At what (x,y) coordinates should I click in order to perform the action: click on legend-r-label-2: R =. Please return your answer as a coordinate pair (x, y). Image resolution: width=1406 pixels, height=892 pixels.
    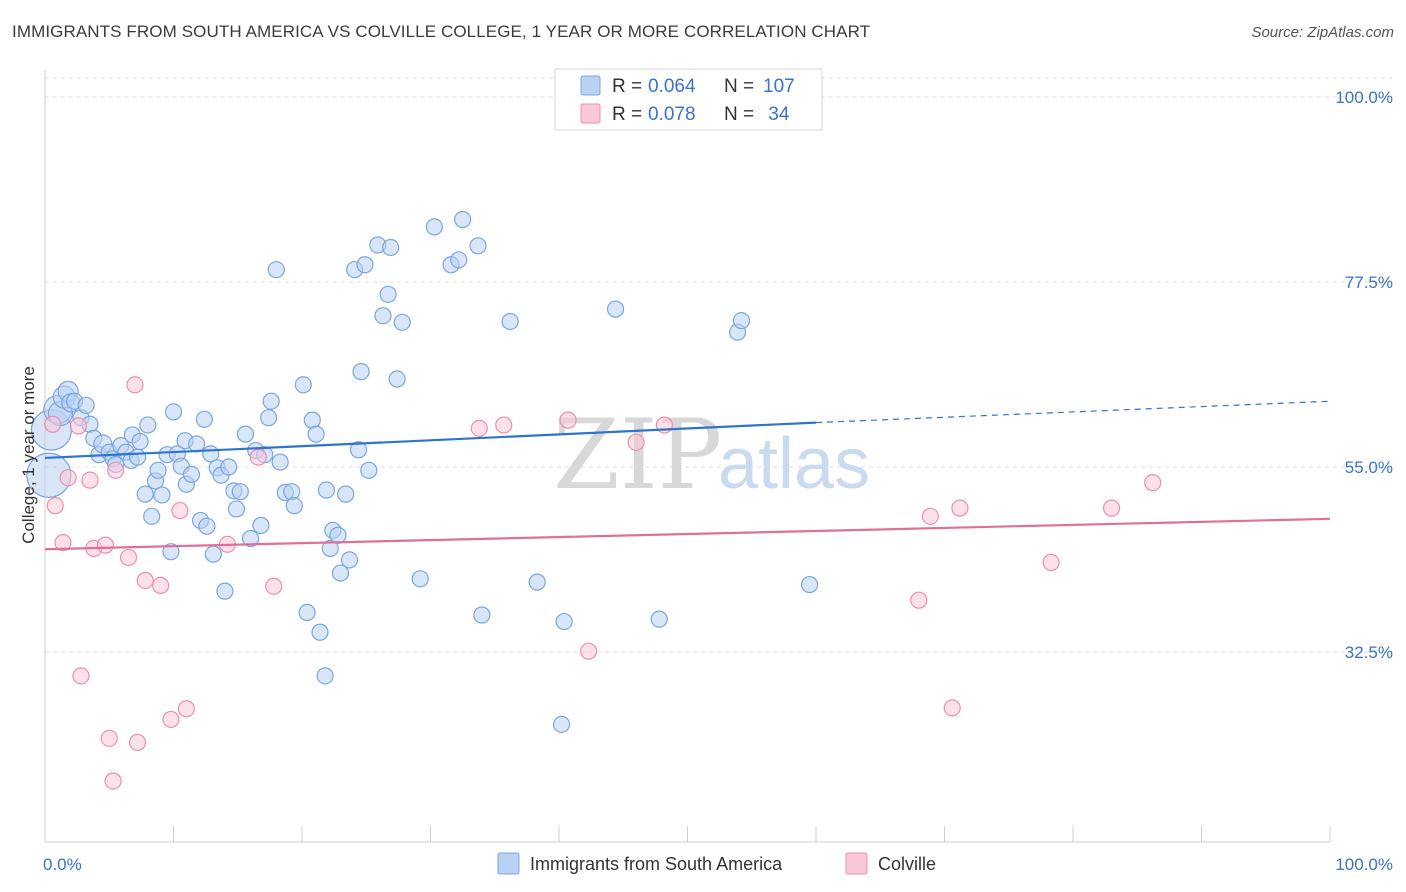
    Looking at the image, I should click on (627, 114).